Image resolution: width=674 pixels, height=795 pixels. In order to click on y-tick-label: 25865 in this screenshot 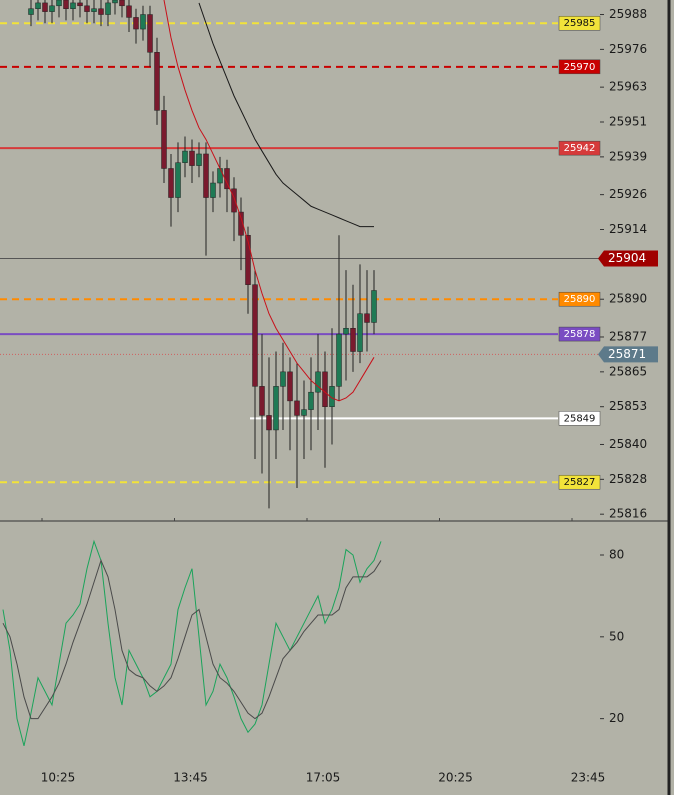, I will do `click(628, 371)`.